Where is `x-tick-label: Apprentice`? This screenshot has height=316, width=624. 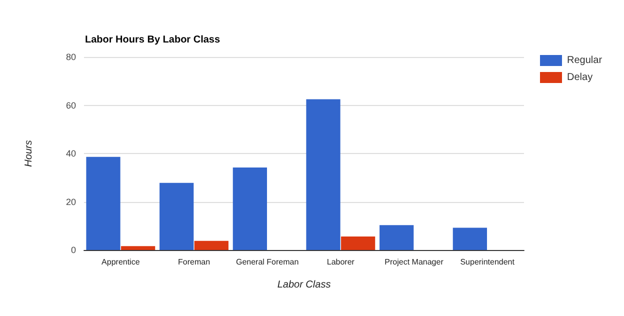
x-tick-label: Apprentice is located at coordinates (121, 262).